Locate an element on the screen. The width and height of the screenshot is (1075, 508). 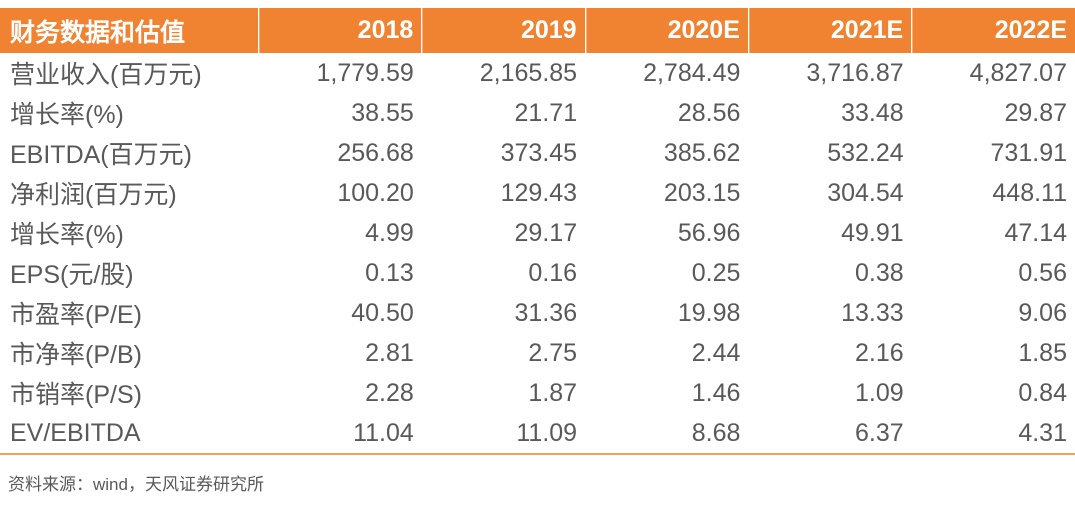
value-cell: 731.91 is located at coordinates (1028, 152).